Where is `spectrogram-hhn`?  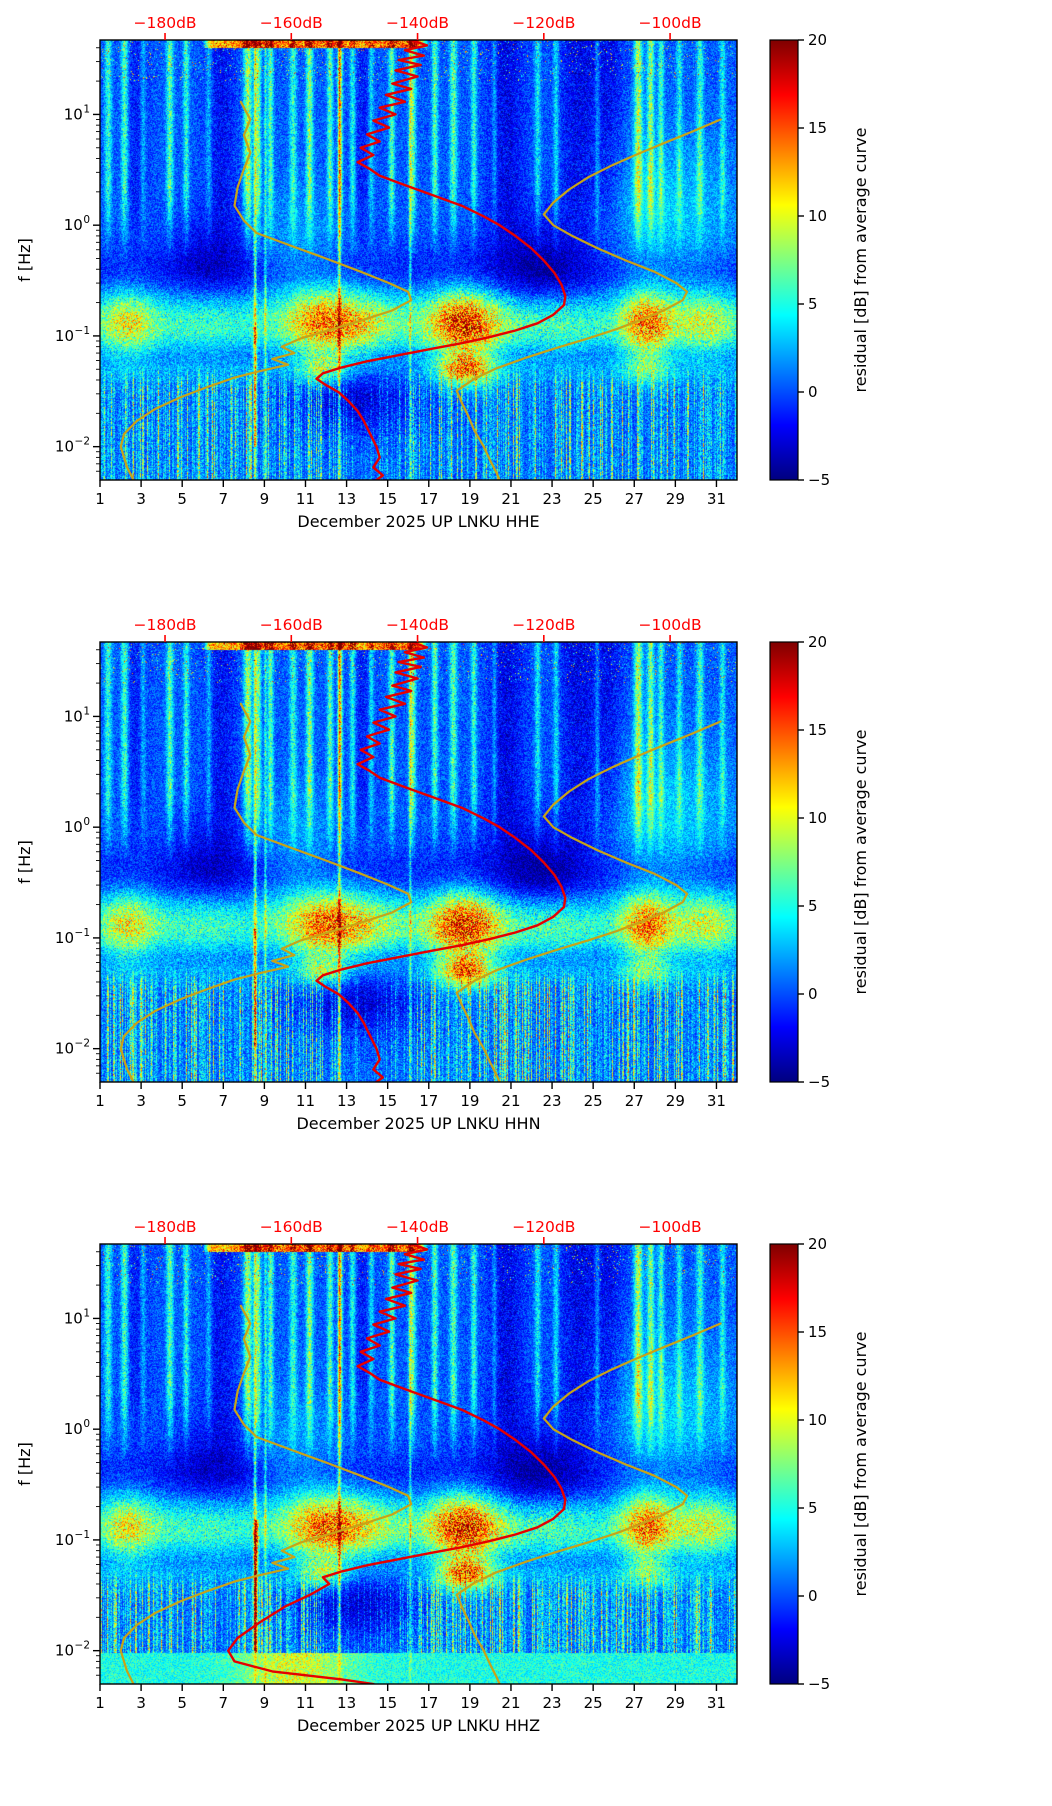
spectrogram-hhn is located at coordinates (418, 862).